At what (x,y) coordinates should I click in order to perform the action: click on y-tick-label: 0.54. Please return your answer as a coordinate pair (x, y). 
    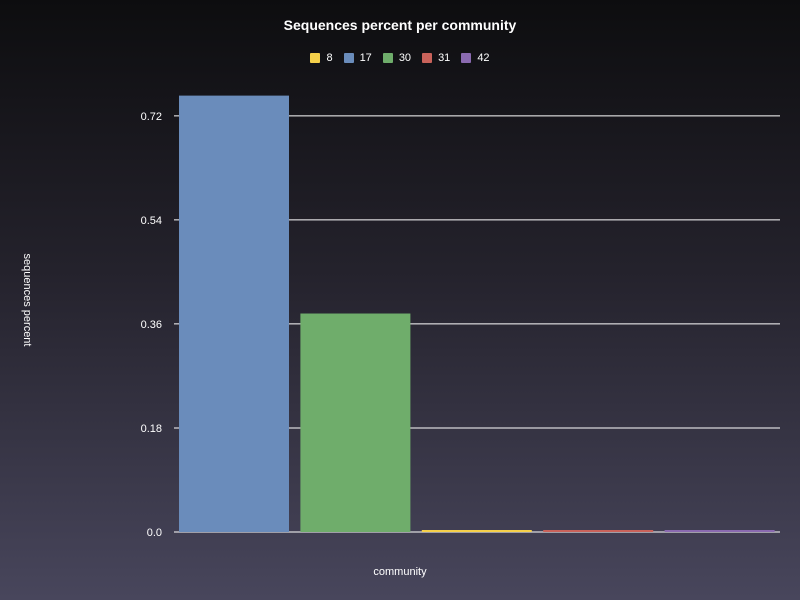
    Looking at the image, I should click on (151, 221).